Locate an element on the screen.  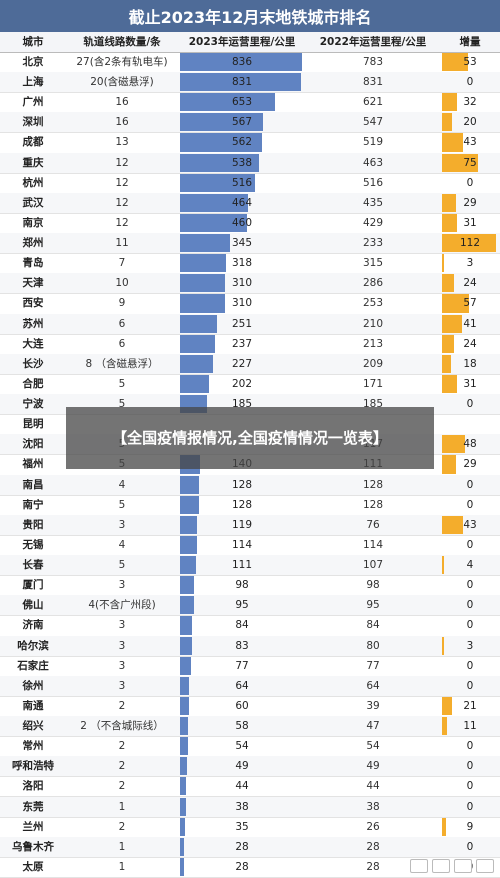
city-label: 南宁 is located at coordinates (33, 504).